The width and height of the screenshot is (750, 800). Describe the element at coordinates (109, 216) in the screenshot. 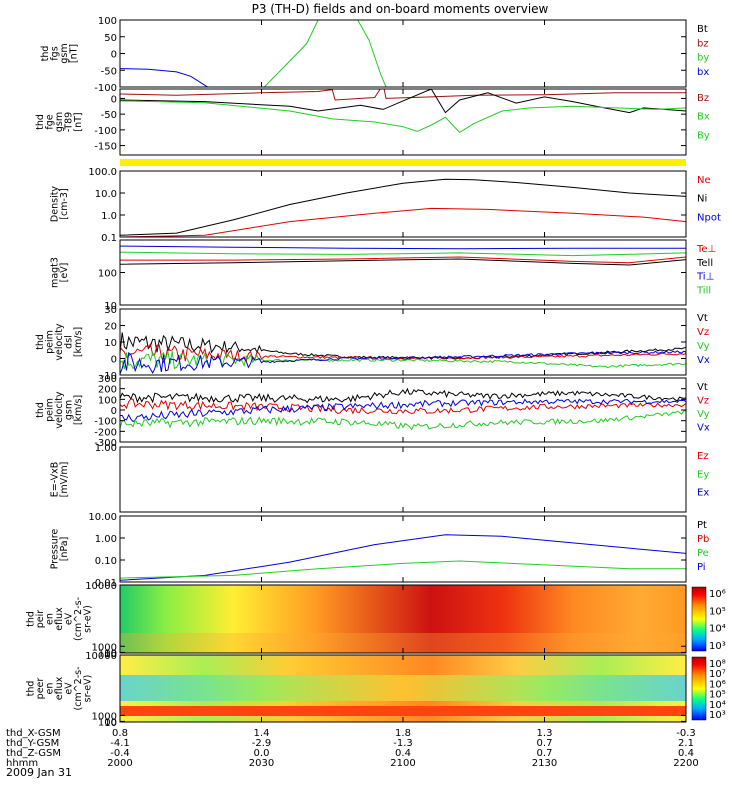

I see `y-tick-label: 1.0` at that location.